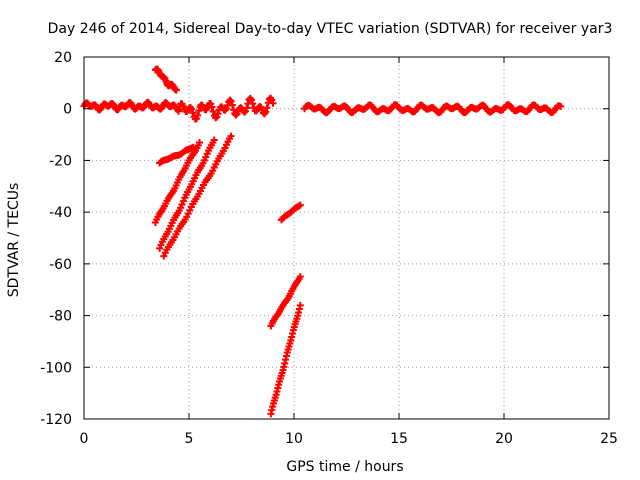 The height and width of the screenshot is (480, 640). What do you see at coordinates (285, 301) in the screenshot?
I see `series-trace-f` at bounding box center [285, 301].